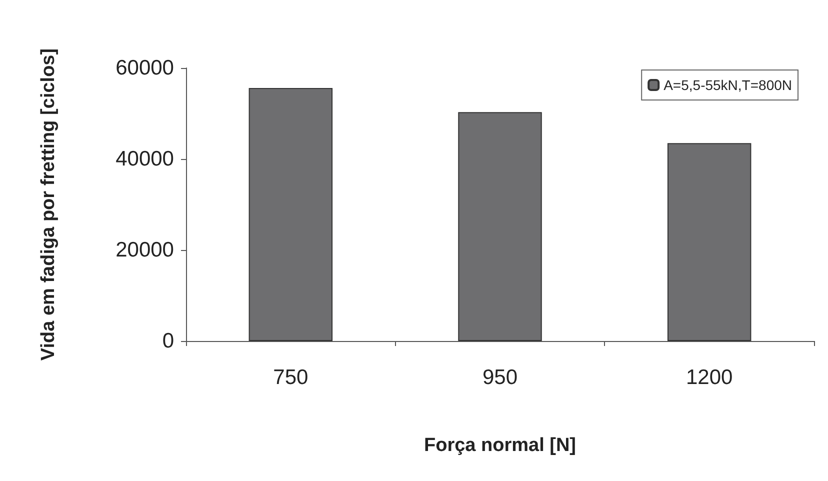 The image size is (828, 481). I want to click on y-tick-label: 0, so click(168, 341).